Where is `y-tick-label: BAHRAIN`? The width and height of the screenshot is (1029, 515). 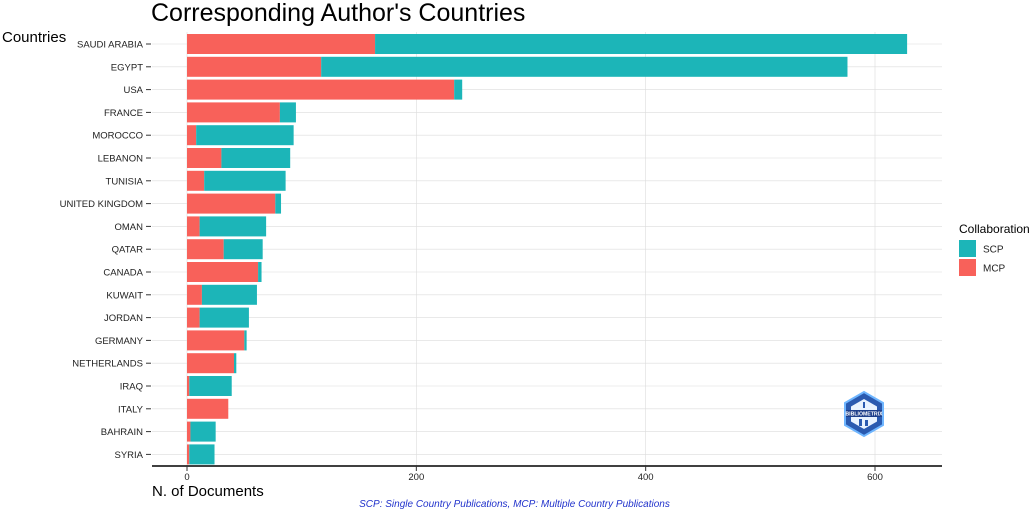
y-tick-label: BAHRAIN is located at coordinates (122, 432).